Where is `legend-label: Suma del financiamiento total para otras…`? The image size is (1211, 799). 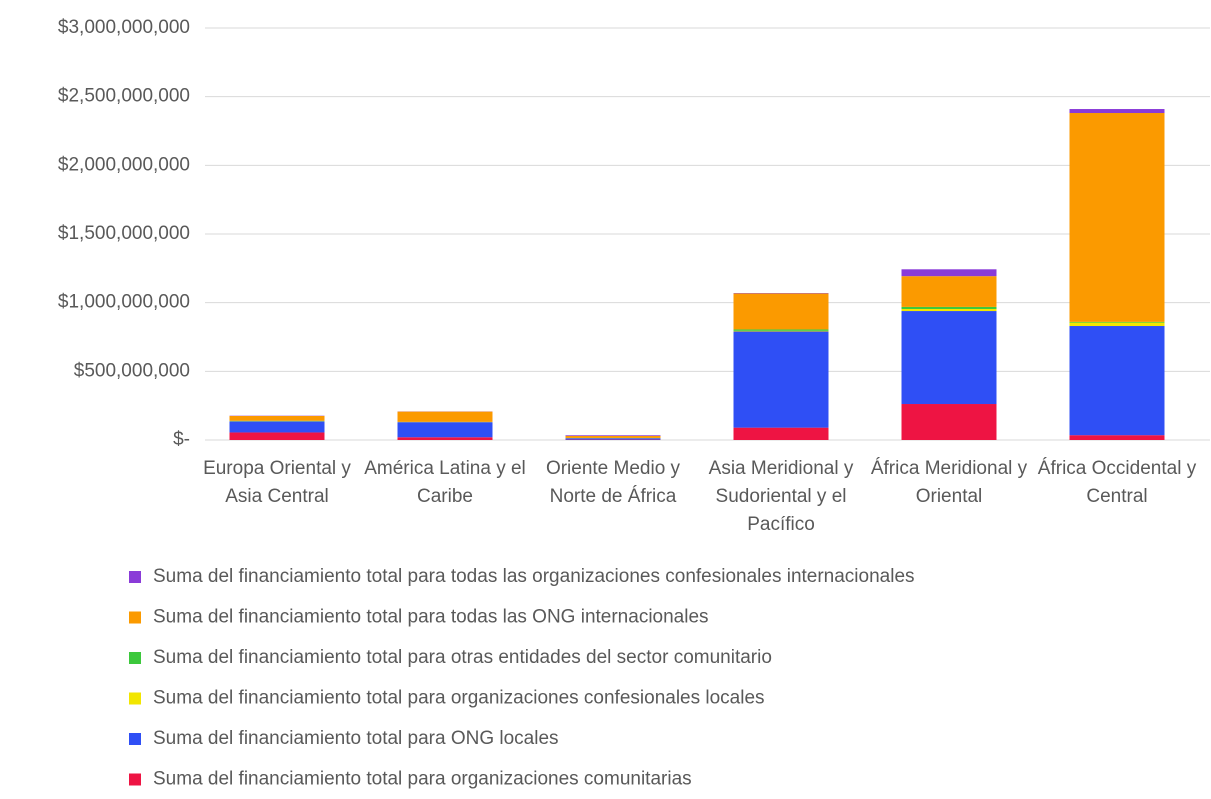
legend-label: Suma del financiamiento total para otras… is located at coordinates (462, 657).